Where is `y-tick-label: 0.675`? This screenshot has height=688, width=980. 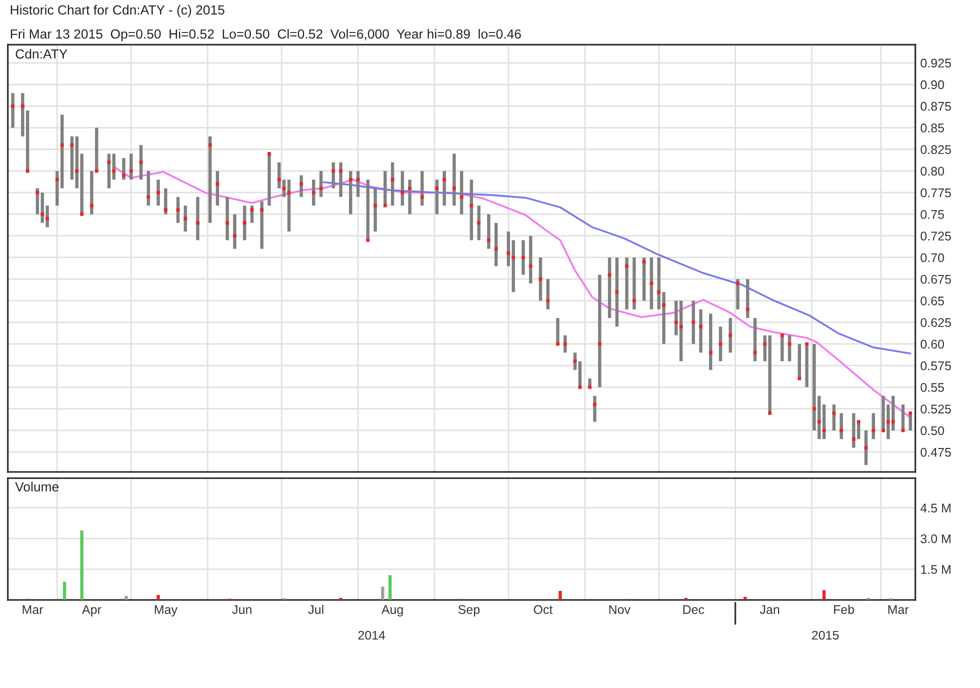
y-tick-label: 0.675 is located at coordinates (935, 279).